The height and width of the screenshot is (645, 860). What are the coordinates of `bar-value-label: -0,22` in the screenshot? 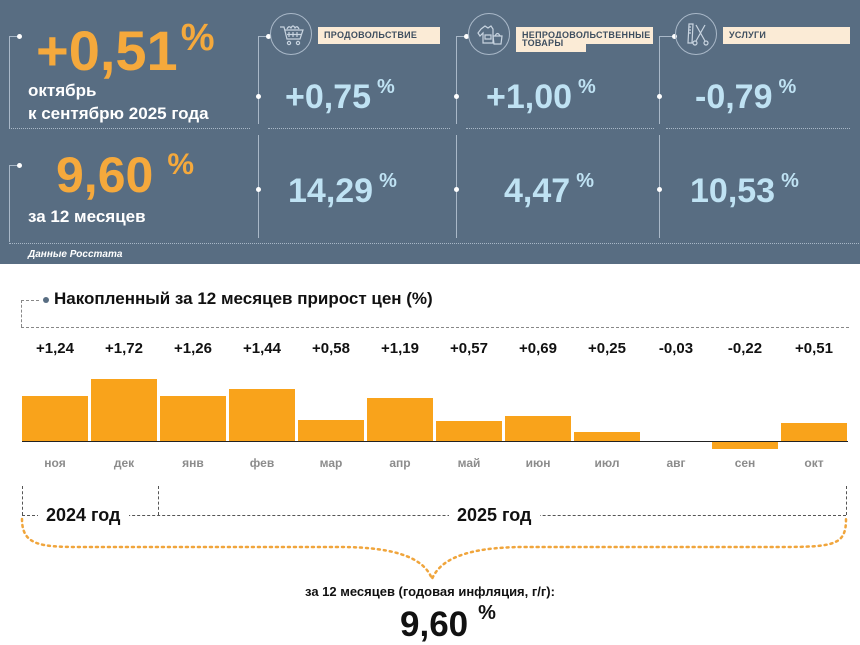 It's located at (745, 348).